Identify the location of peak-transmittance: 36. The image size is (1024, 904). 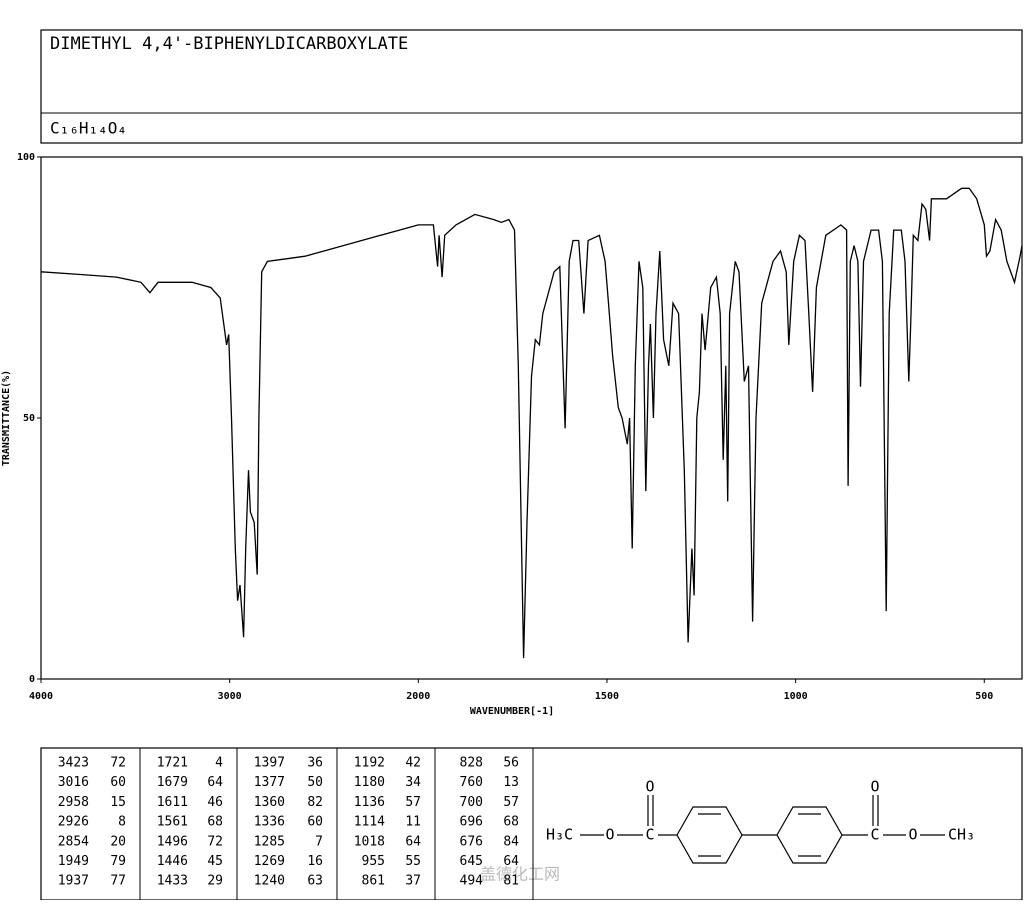
(315, 763).